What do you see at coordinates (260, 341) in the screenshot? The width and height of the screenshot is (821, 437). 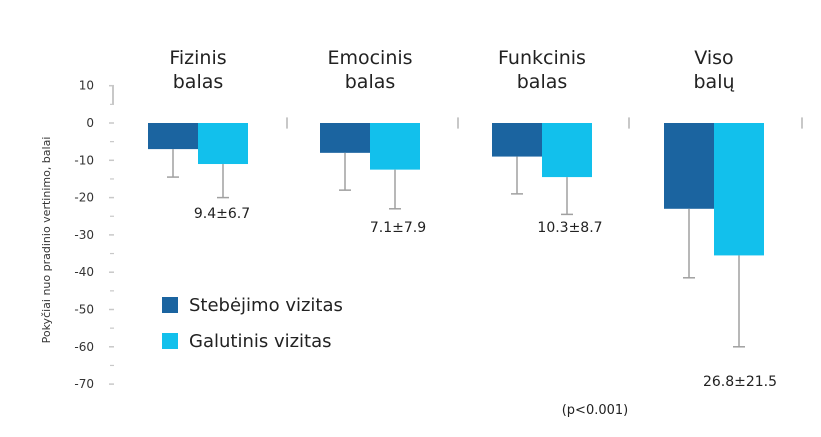 I see `legend-label: Galutinis vizitas` at bounding box center [260, 341].